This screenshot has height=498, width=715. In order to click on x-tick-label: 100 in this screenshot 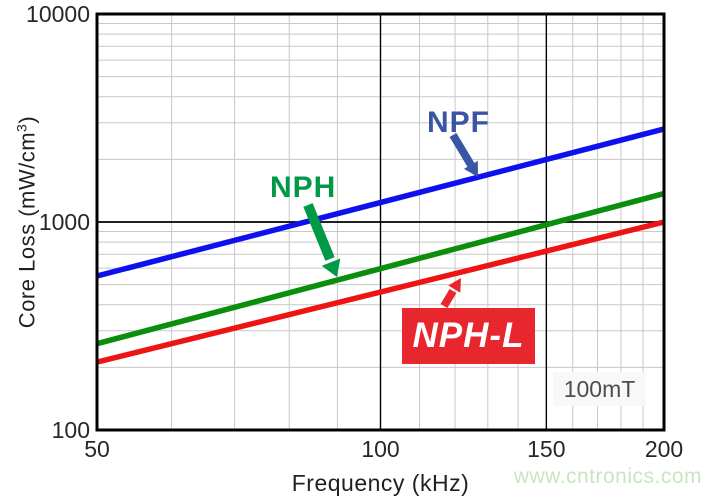, I will do `click(380, 449)`.